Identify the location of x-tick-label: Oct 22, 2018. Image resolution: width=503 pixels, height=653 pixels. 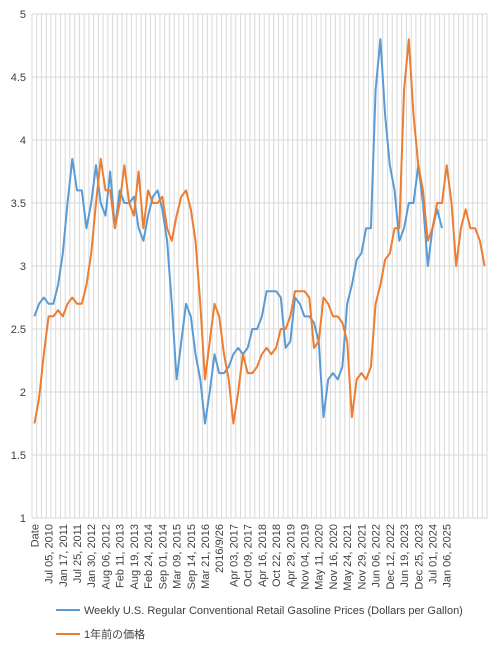
(277, 555).